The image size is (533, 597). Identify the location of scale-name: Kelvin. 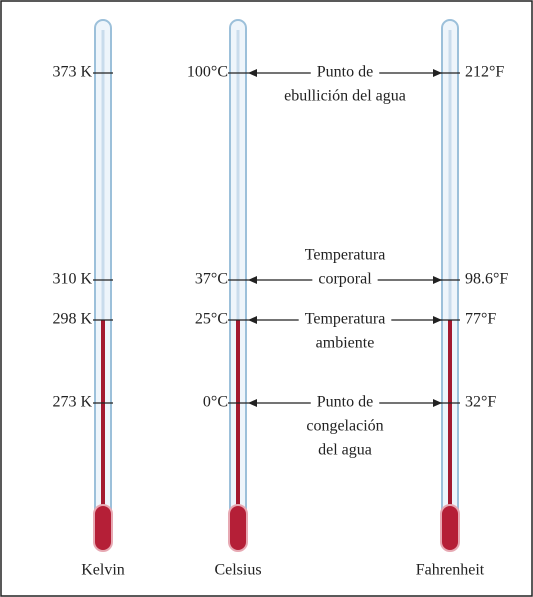
(103, 570).